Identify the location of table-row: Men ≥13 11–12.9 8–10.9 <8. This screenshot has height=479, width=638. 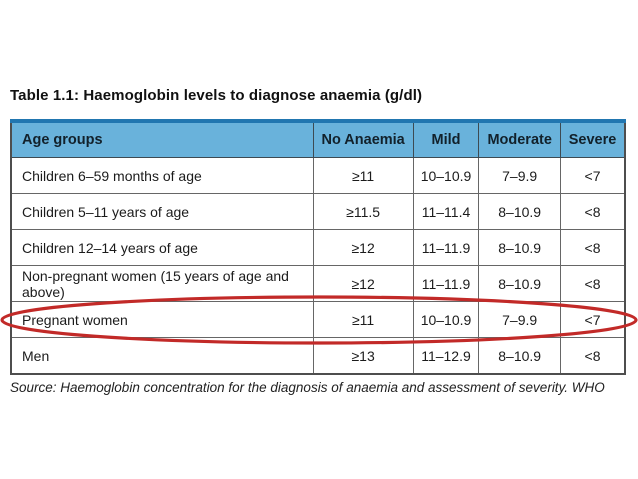
(318, 356).